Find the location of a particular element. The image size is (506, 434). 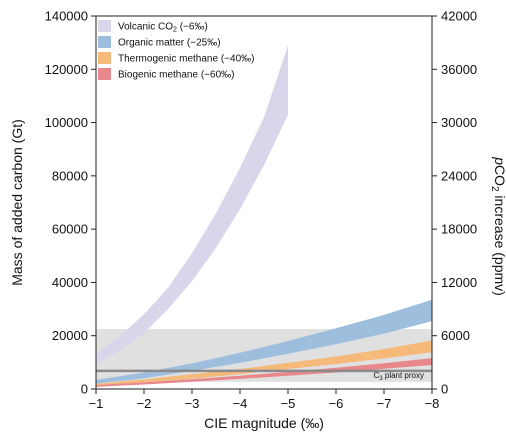

legend-label: Organic matter (−25‰) is located at coordinates (169, 43).